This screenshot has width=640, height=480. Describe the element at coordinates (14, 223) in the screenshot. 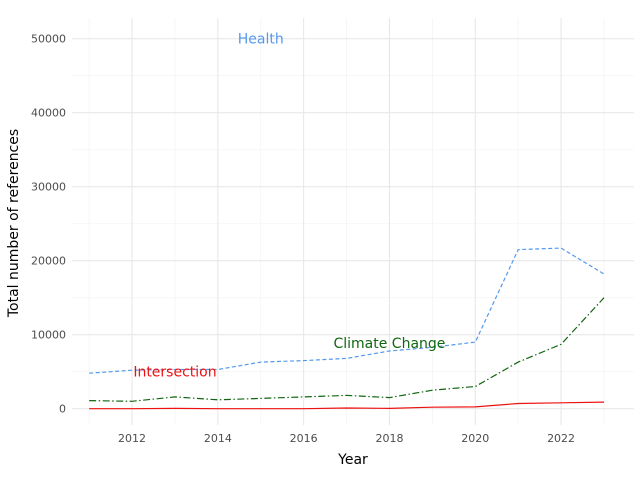

I see `y-axis-title: Total number of references` at that location.